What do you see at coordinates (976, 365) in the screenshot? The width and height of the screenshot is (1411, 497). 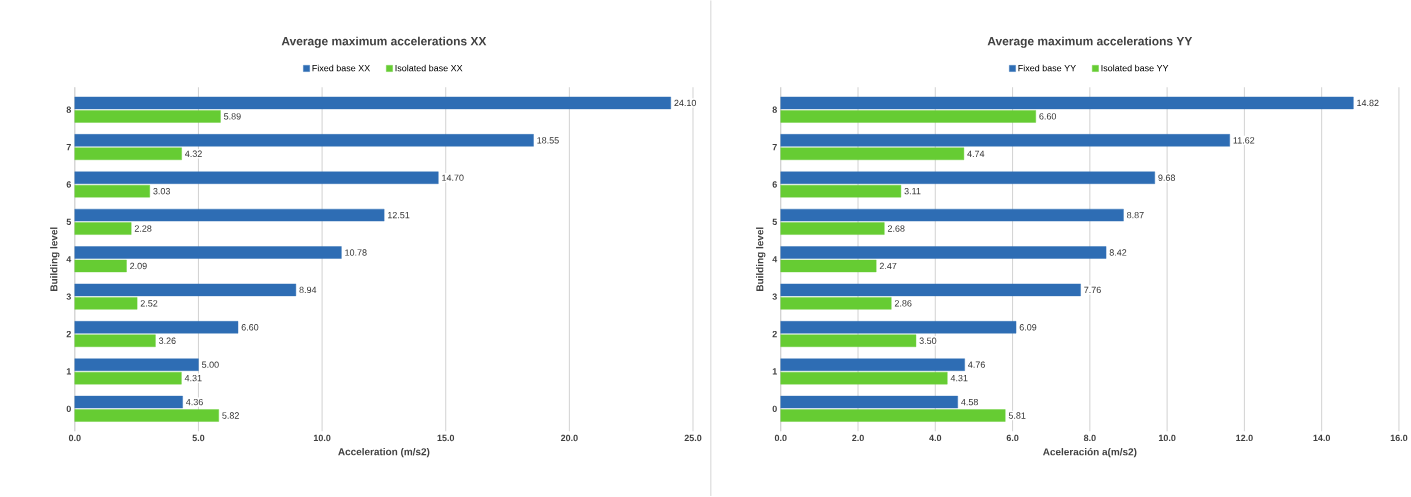 I see `data-label: 4.76` at bounding box center [976, 365].